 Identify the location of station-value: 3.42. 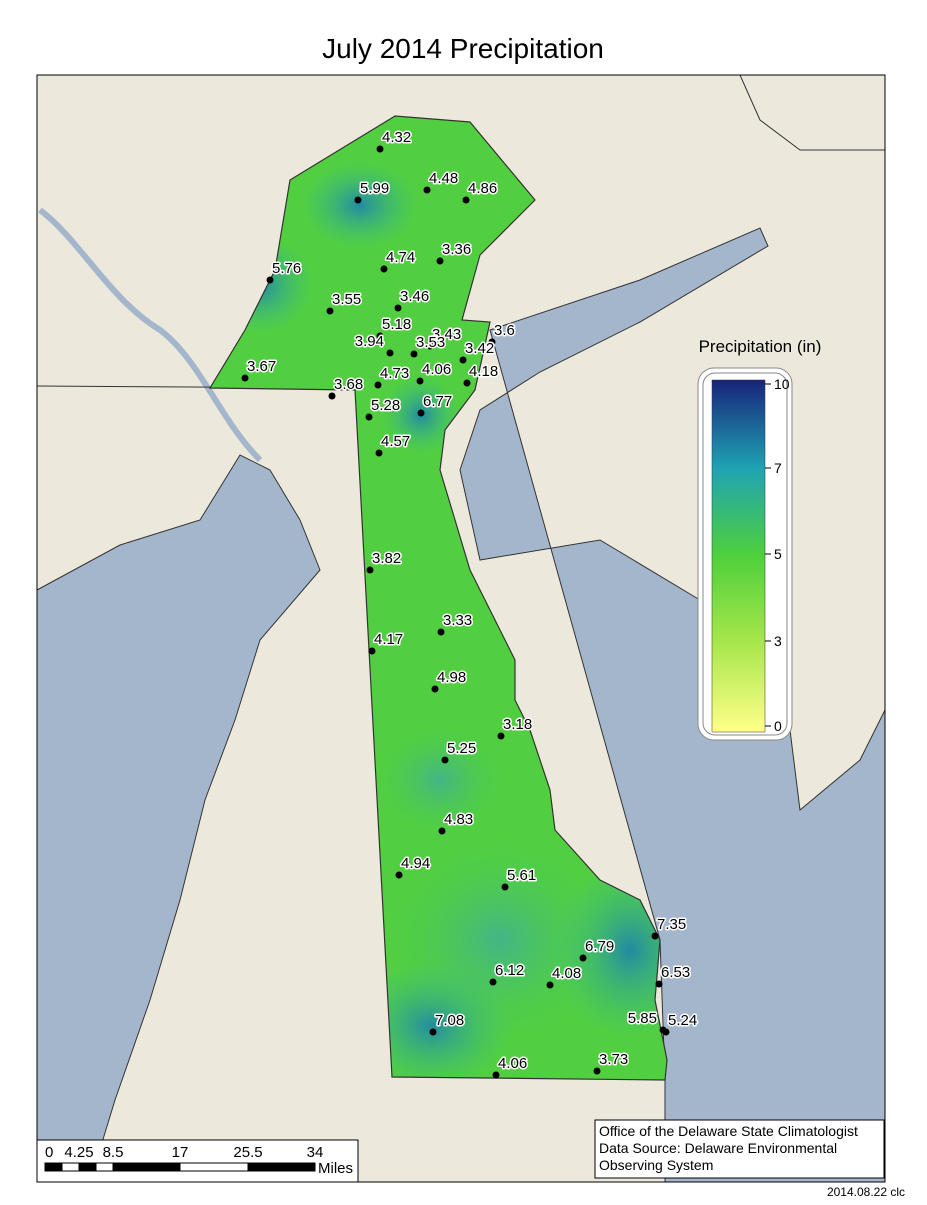
(479, 348).